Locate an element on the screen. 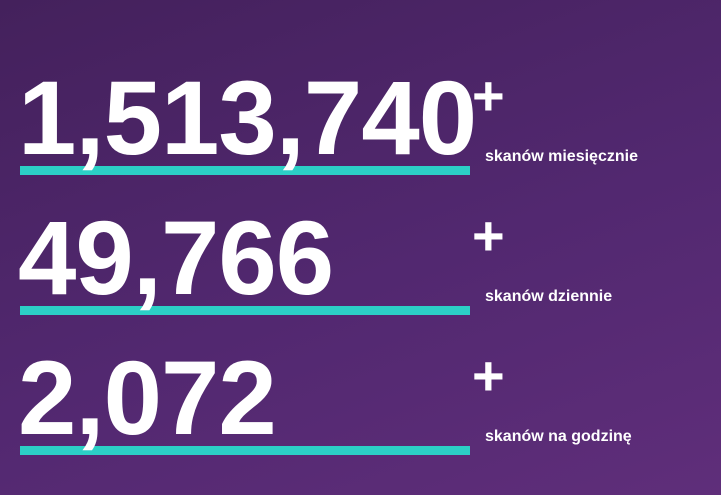  stat-label: skanów dziennie is located at coordinates (549, 296).